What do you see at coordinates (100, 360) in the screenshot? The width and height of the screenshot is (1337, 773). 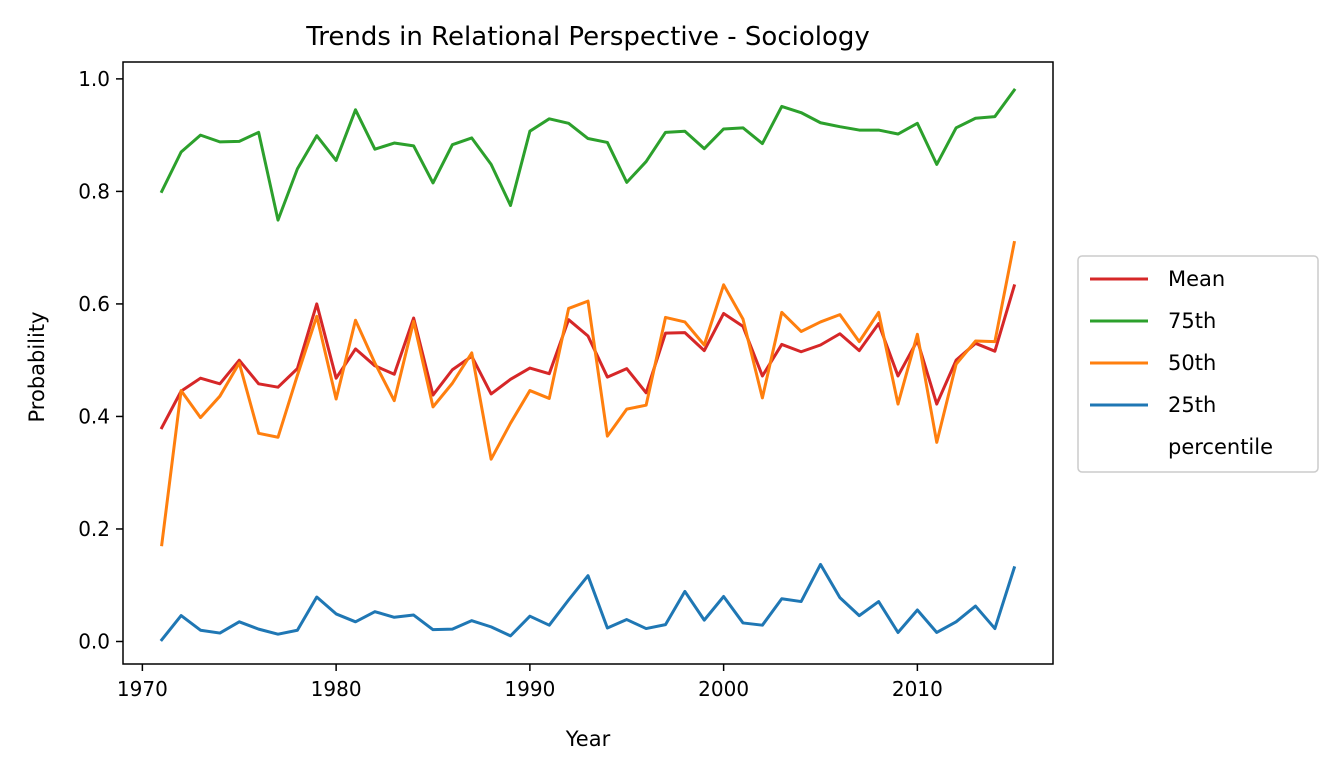 I see `y-axis: 0.0 0.2 0.4 0.6 0.8 1.0` at bounding box center [100, 360].